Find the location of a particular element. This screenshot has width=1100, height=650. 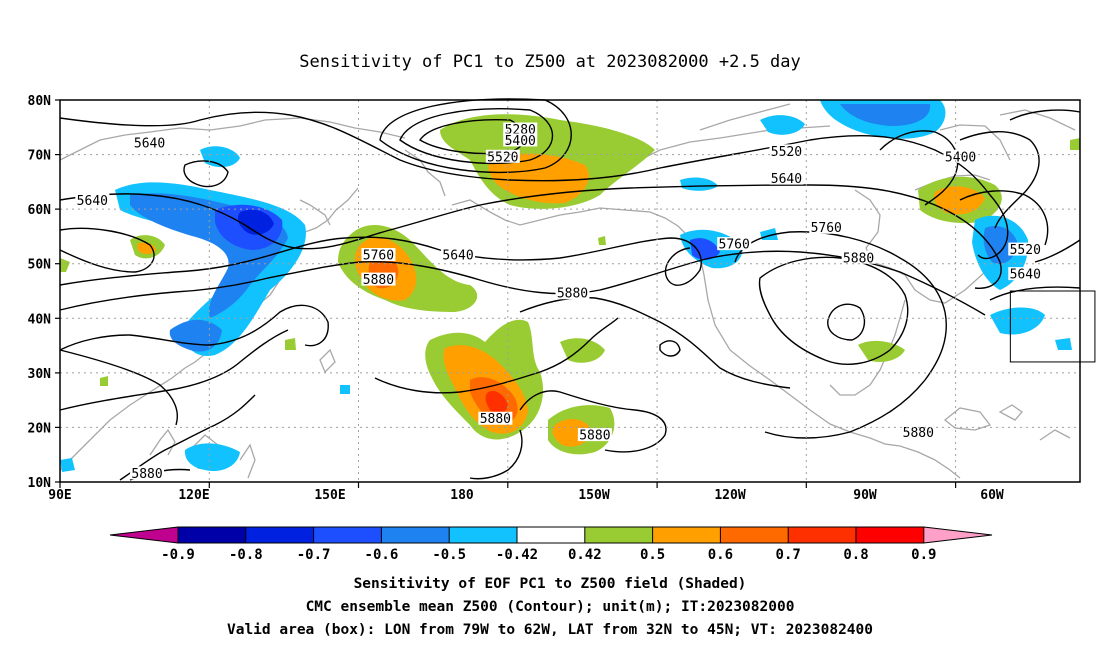

lon-tick-label: 60W is located at coordinates (992, 495).